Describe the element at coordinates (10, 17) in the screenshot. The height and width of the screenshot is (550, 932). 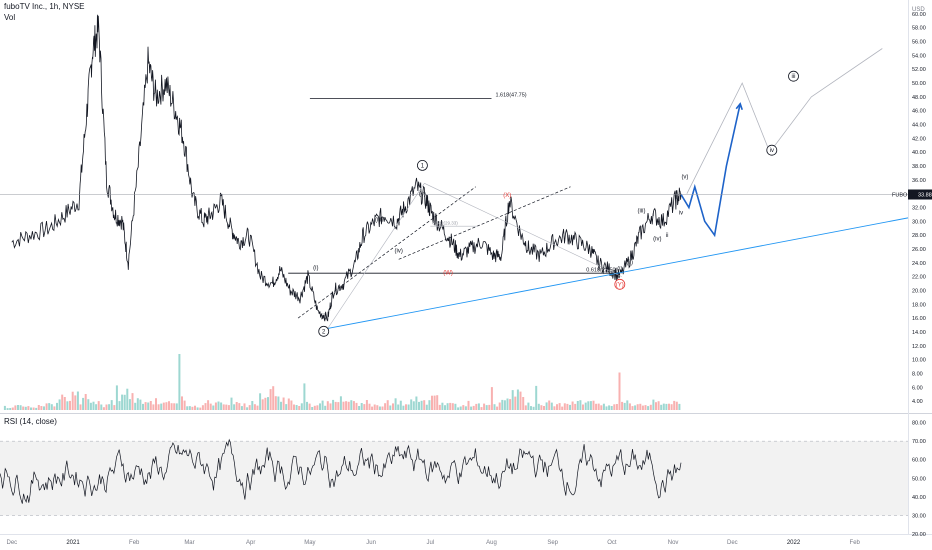
I see `volume-label: Vol` at that location.